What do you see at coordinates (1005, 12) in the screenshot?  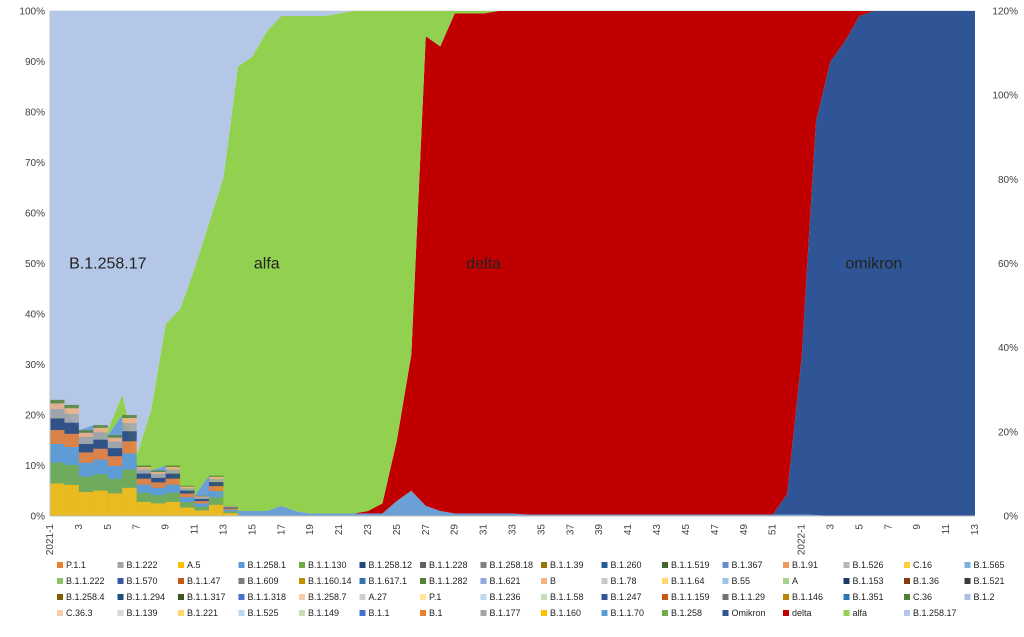 I see `y-right-tick-label: 120%` at bounding box center [1005, 12].